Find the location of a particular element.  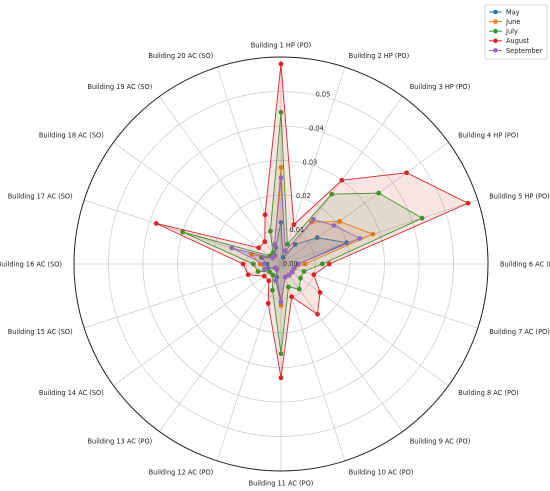

category-label: Building 14 AC (SO) is located at coordinates (71, 393).